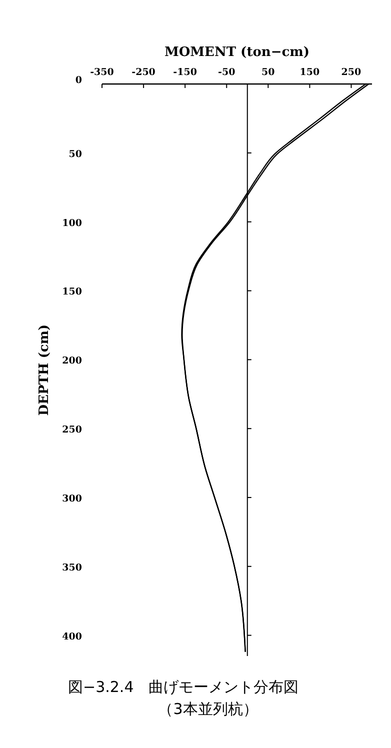 This screenshot has height=748, width=391. Describe the element at coordinates (237, 52) in the screenshot. I see `x-axis-title: MOMENT (ton−cm)` at that location.